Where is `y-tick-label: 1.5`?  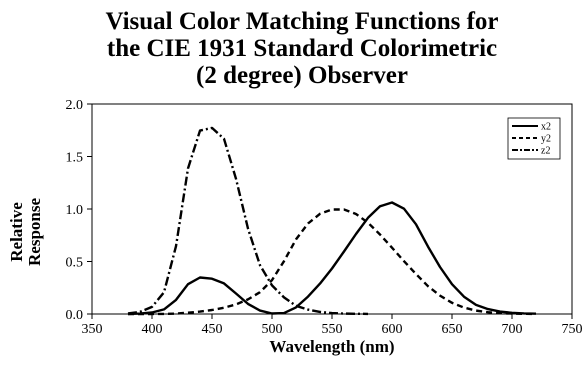 y-tick-label: 1.5 is located at coordinates (75, 158).